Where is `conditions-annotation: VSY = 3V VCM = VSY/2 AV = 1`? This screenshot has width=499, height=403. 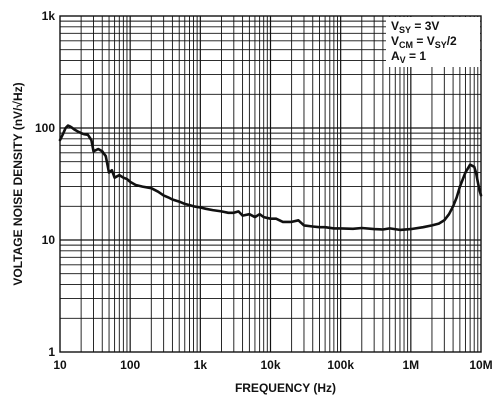 conditions-annotation: VSY = 3V VCM = VSY/2 AV = 1 is located at coordinates (433, 42).